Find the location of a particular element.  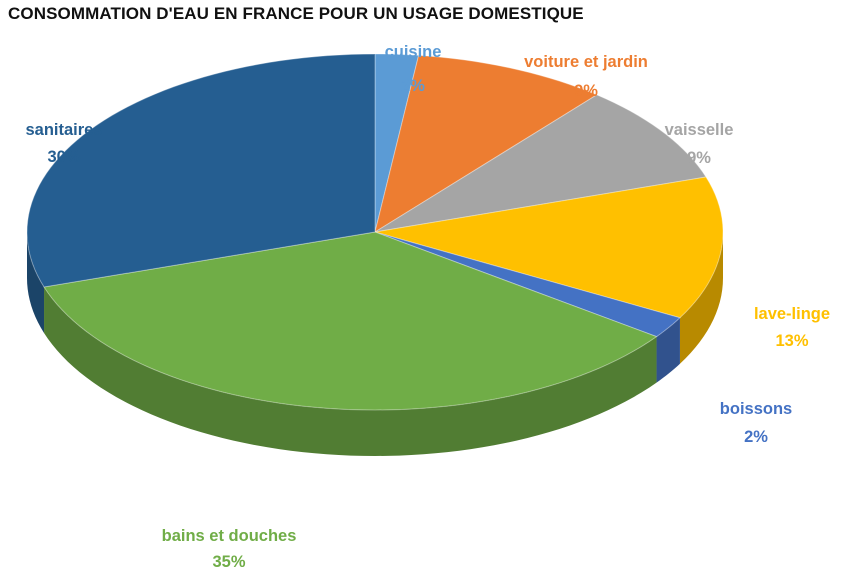

slice-side-sanitaires is located at coordinates (36, 283).